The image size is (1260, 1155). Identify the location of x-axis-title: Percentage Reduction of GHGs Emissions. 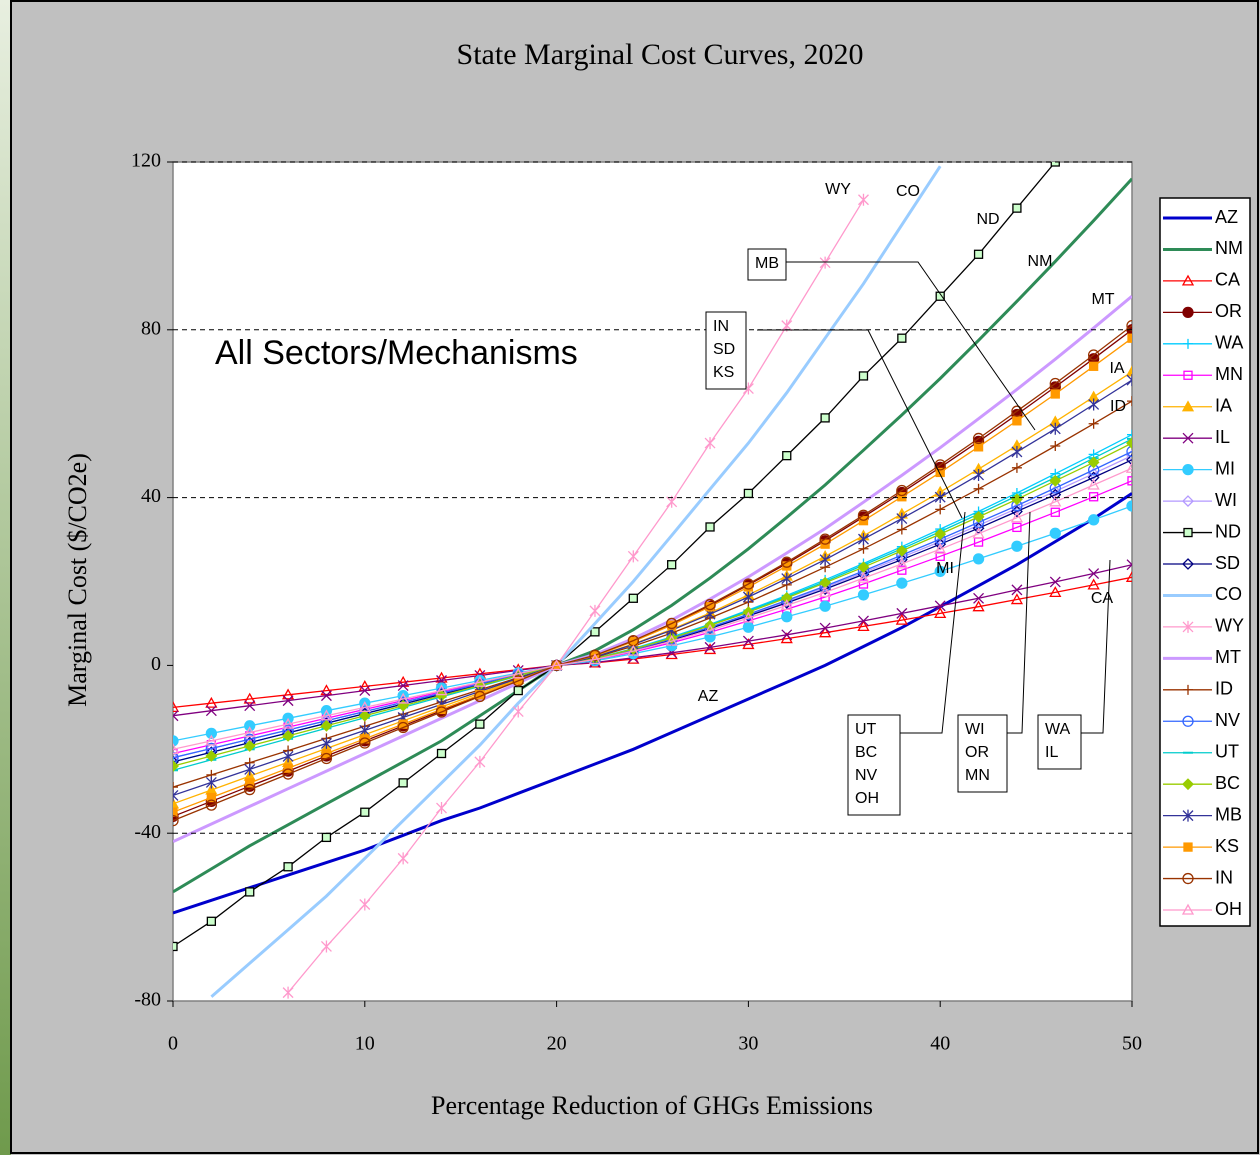
(652, 1105).